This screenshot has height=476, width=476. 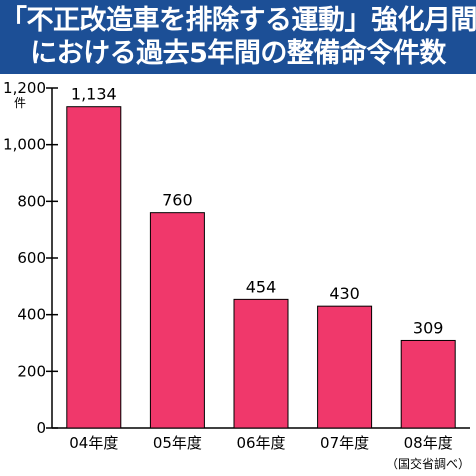 What do you see at coordinates (260, 443) in the screenshot?
I see `x-tick-label: 06年度` at bounding box center [260, 443].